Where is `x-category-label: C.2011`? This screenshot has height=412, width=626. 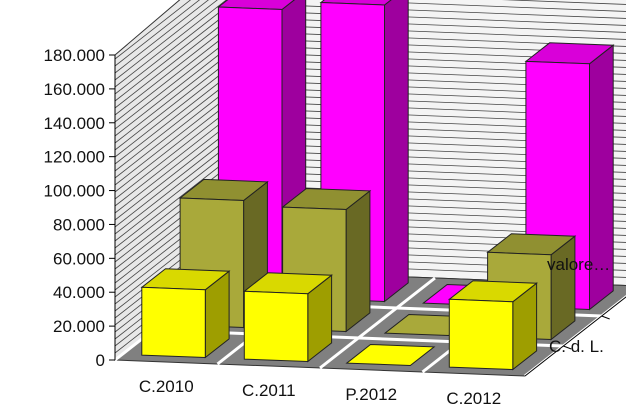 x-category-label: C.2011 is located at coordinates (269, 390).